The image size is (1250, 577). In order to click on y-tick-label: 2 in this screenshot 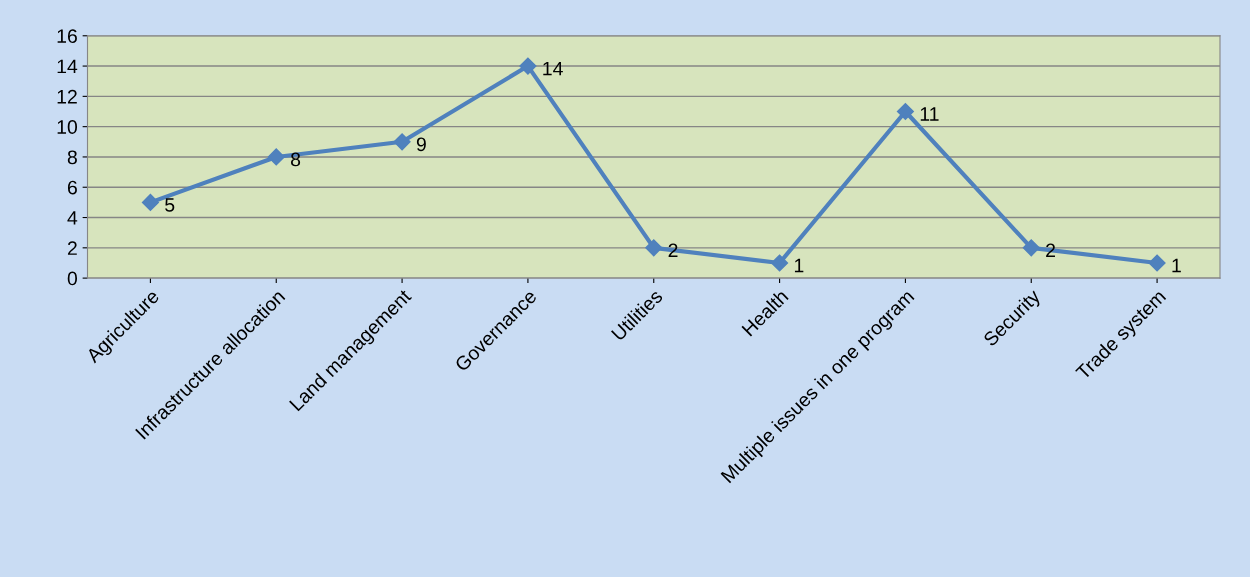, I will do `click(72, 248)`.